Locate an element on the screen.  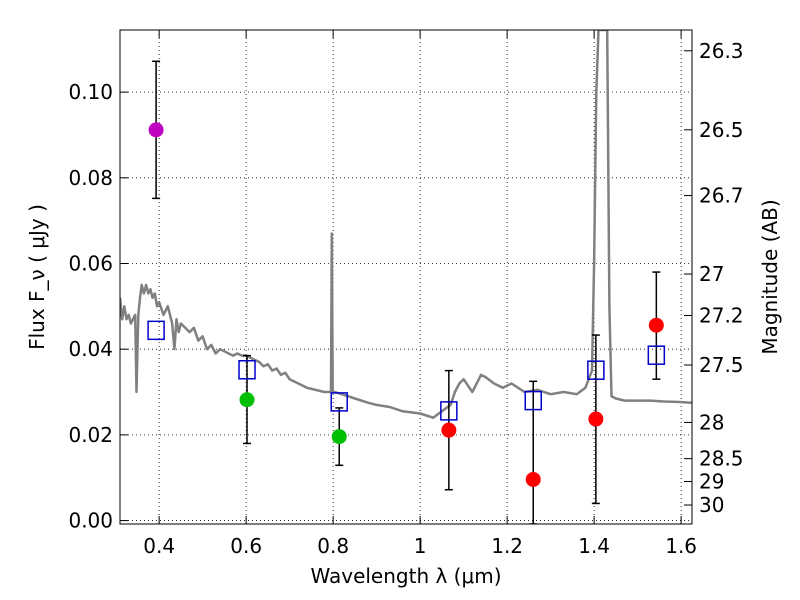
x-tick-label: 1.6 is located at coordinates (681, 546).